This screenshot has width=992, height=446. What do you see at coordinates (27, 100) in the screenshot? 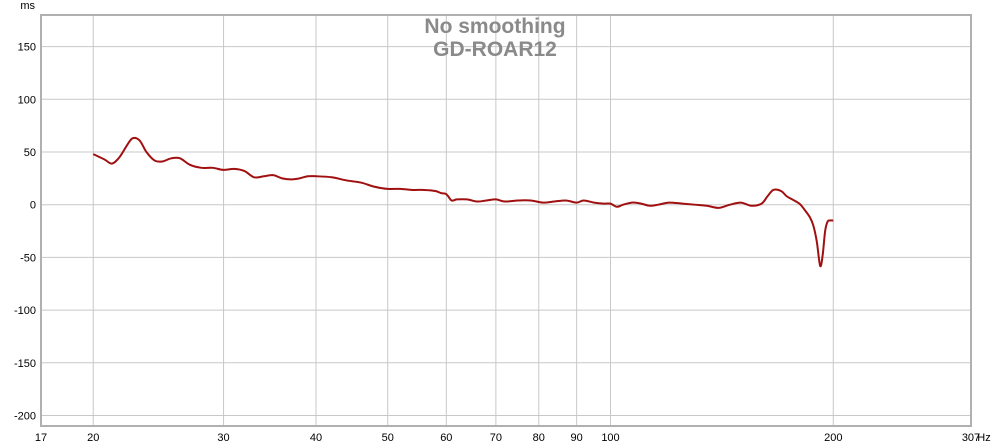
I see `y-tick-label: 100` at bounding box center [27, 100].